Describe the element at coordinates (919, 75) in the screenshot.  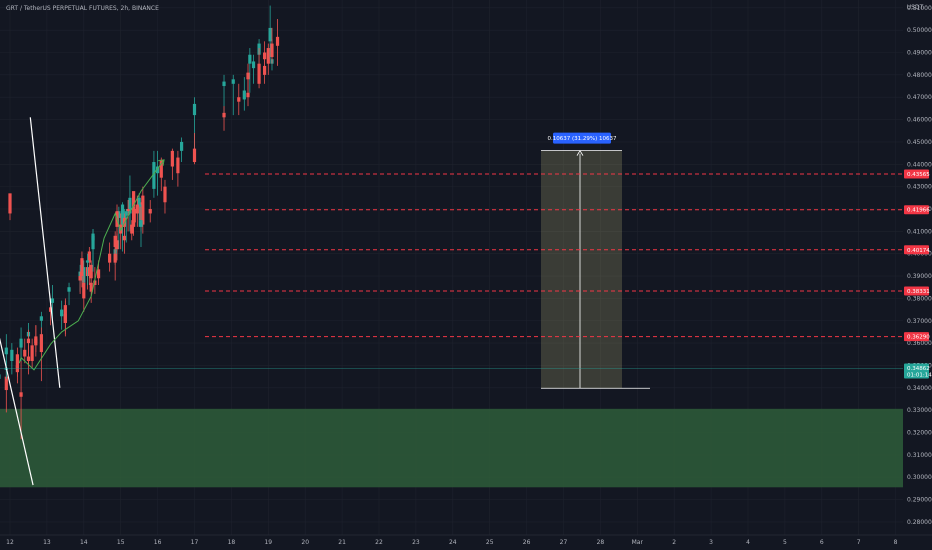
I see `price-tick-label: 0.48000` at that location.